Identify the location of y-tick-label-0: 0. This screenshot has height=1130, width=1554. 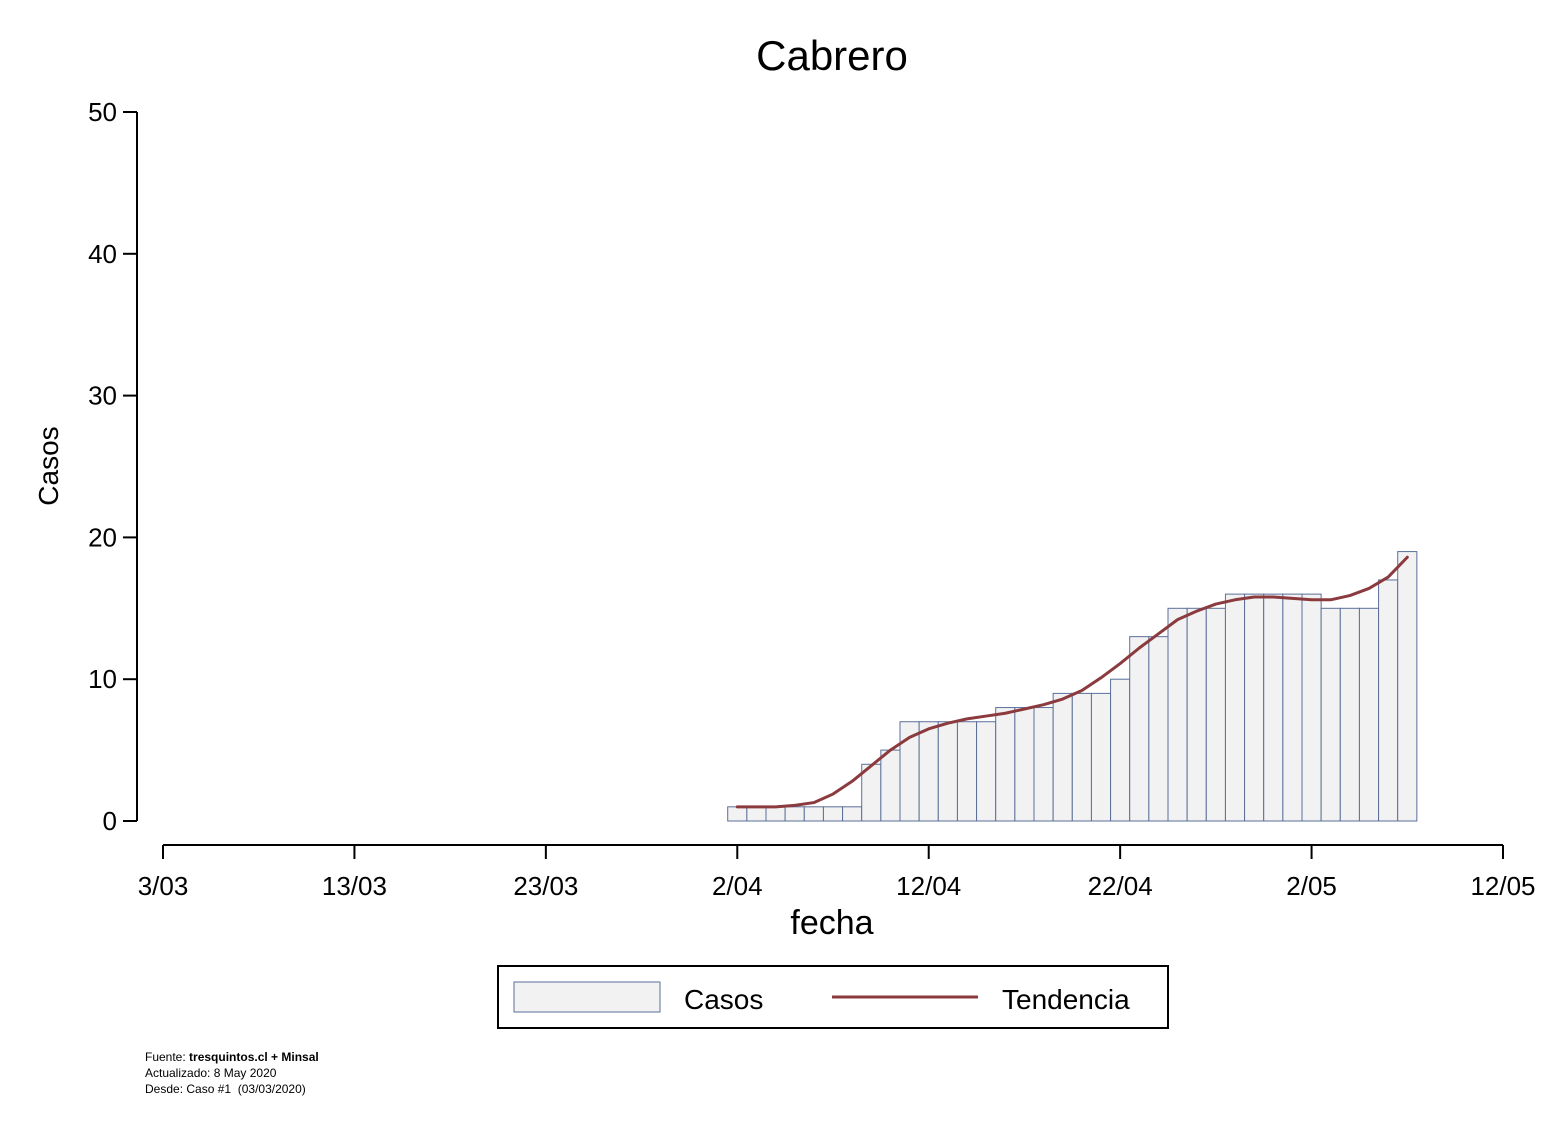
(110, 821).